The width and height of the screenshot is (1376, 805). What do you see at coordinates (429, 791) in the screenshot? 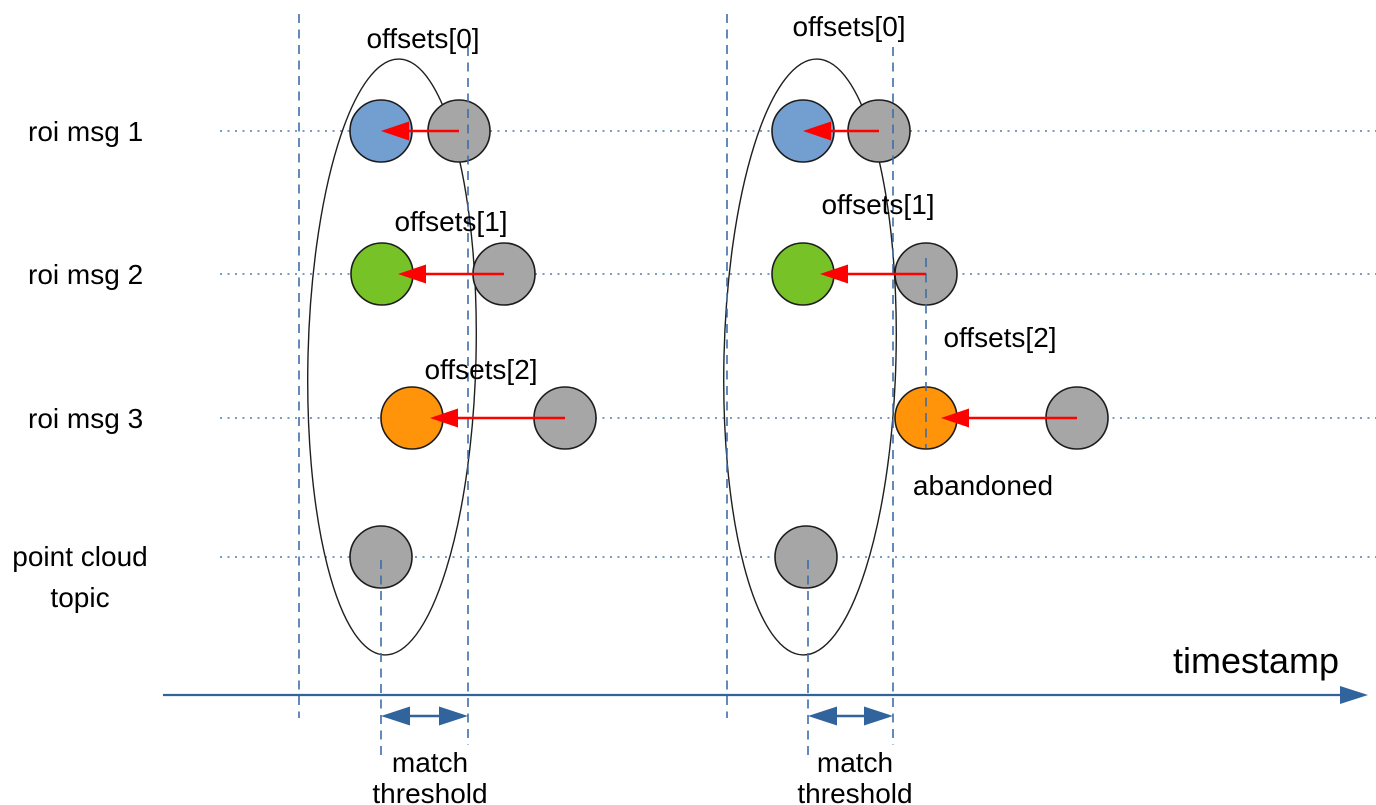
I see `group1-match-threshold-label-line2: threshold` at bounding box center [429, 791].